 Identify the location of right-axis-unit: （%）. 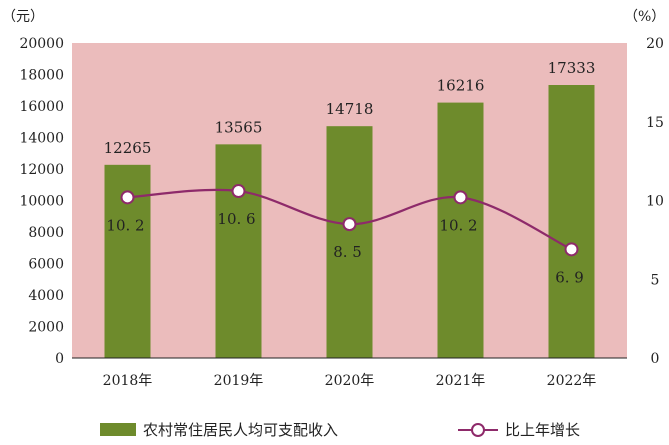
(644, 17).